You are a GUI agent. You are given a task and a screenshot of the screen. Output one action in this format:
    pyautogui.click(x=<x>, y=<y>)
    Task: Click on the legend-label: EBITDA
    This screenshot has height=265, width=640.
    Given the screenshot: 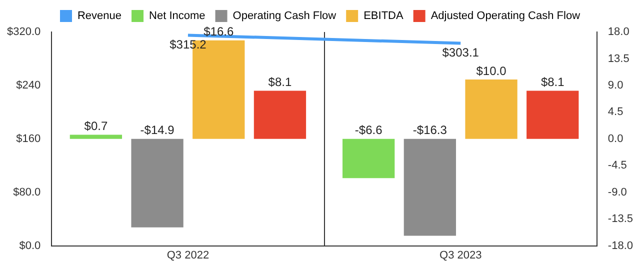 What is the action you would take?
    pyautogui.click(x=384, y=16)
    